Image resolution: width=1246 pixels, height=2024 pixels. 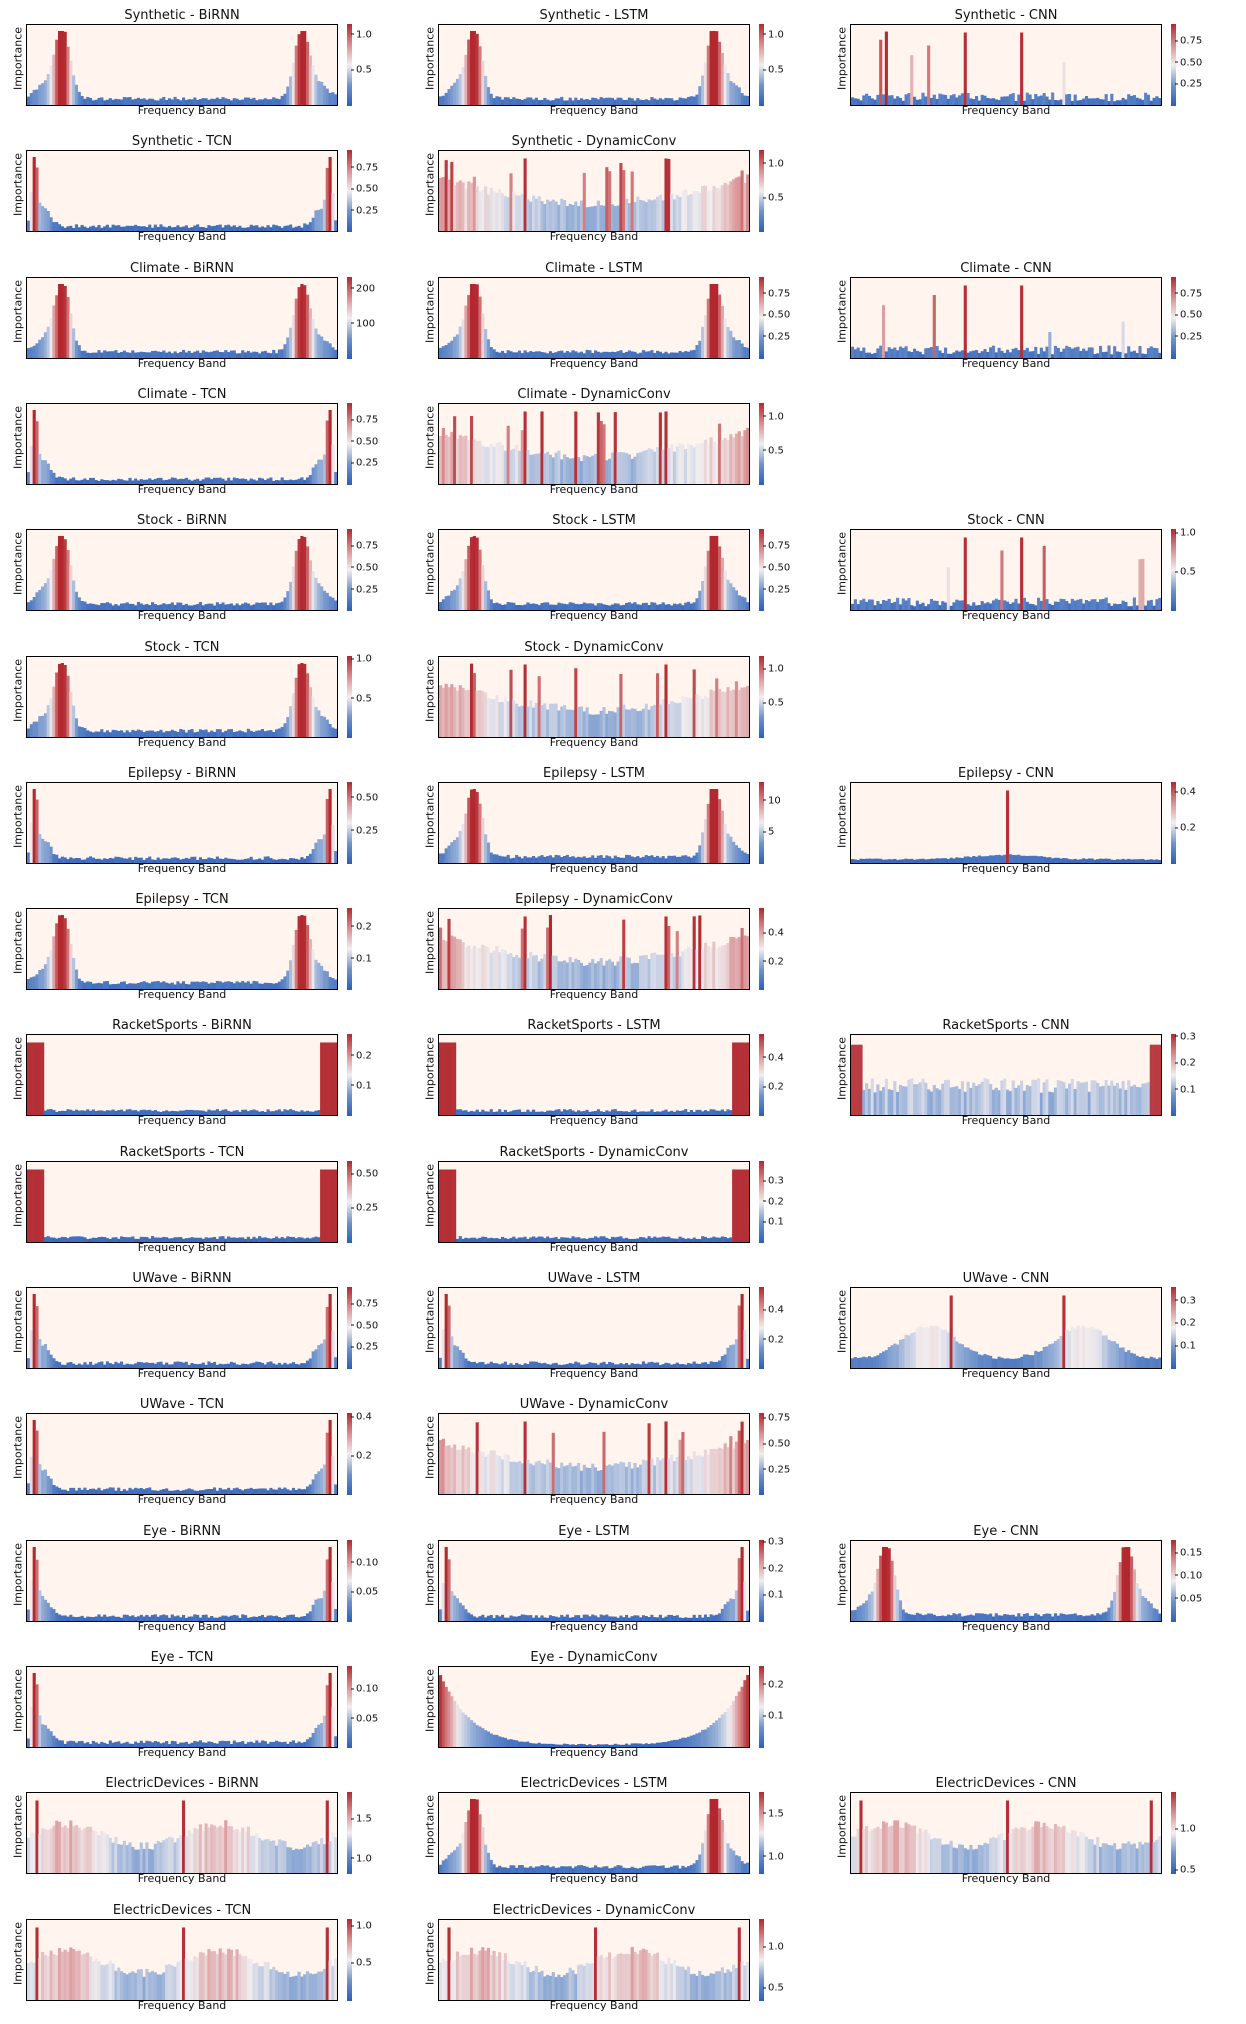 I want to click on colorbar-tick-label: 0.50, so click(x=779, y=315).